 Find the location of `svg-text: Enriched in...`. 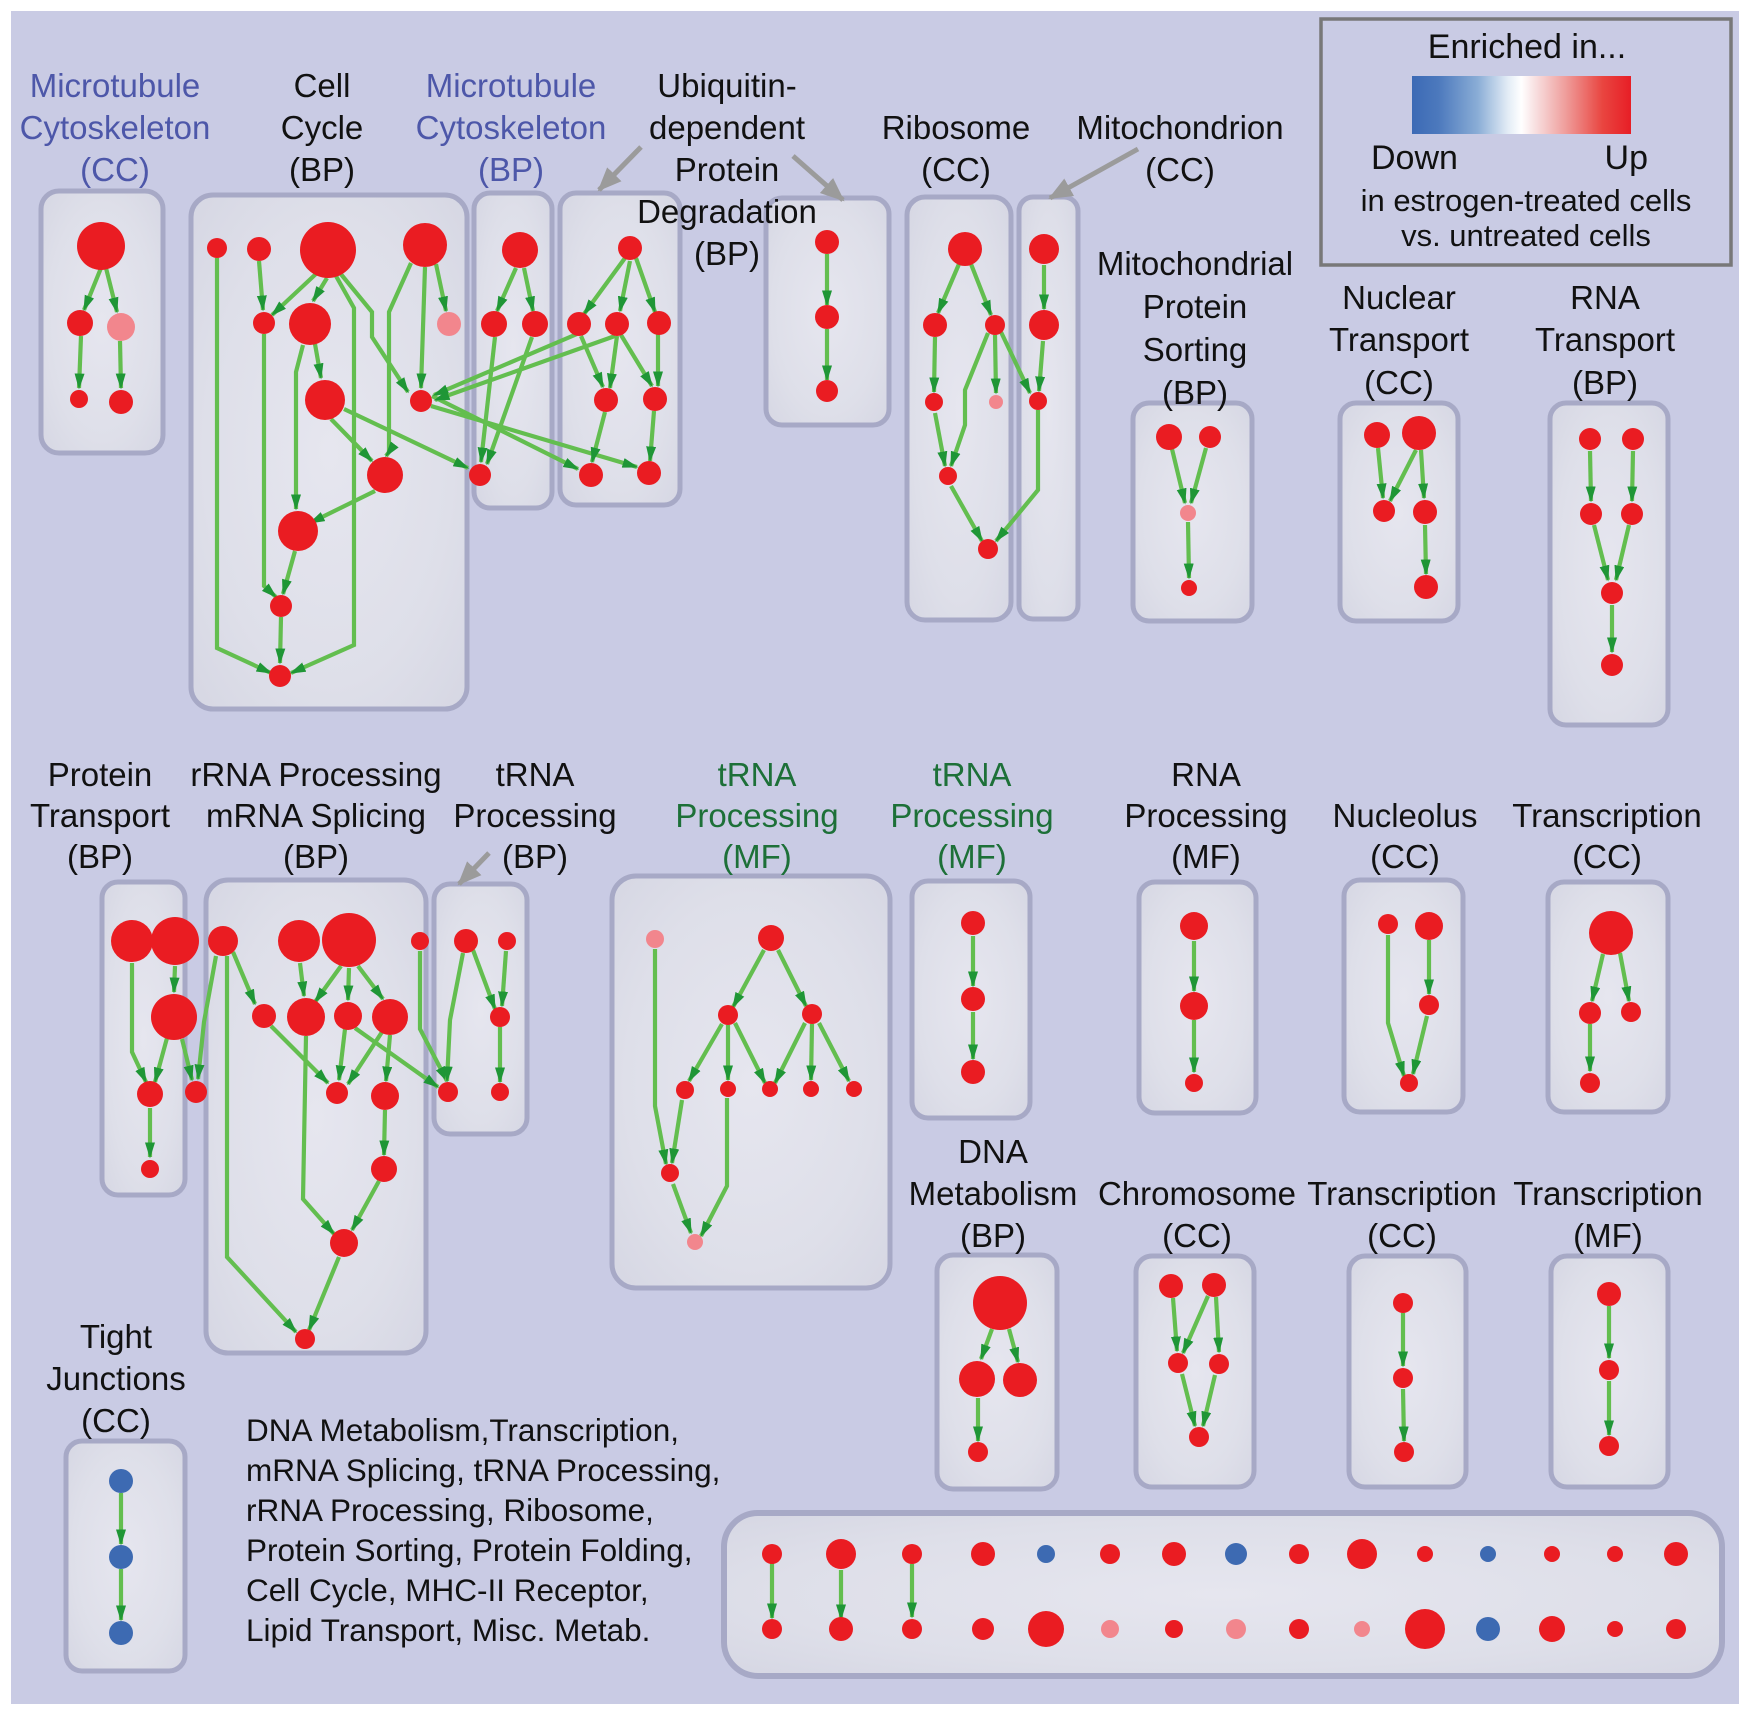

svg-text: Enriched in... is located at coordinates (1527, 47).